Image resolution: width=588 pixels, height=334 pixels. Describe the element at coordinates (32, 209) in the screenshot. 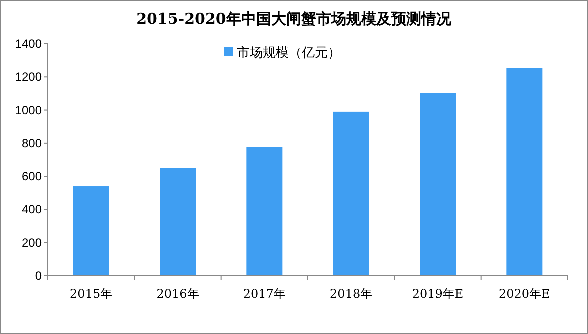

I see `y-tick-label: 400` at that location.